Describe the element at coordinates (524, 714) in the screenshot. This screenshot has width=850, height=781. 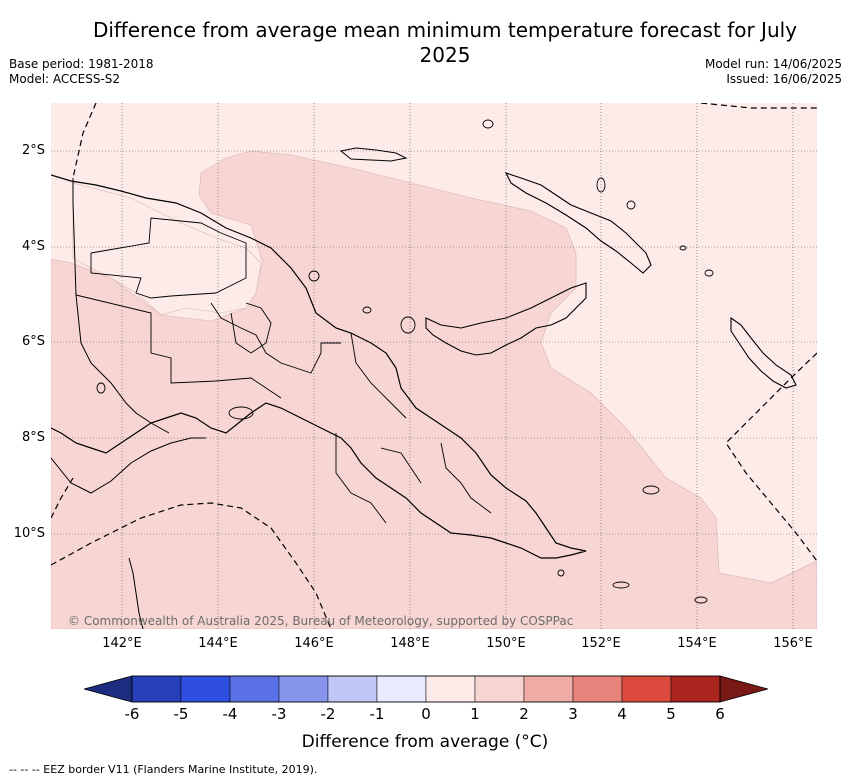
I see `colorbar-tick-label: 2` at that location.